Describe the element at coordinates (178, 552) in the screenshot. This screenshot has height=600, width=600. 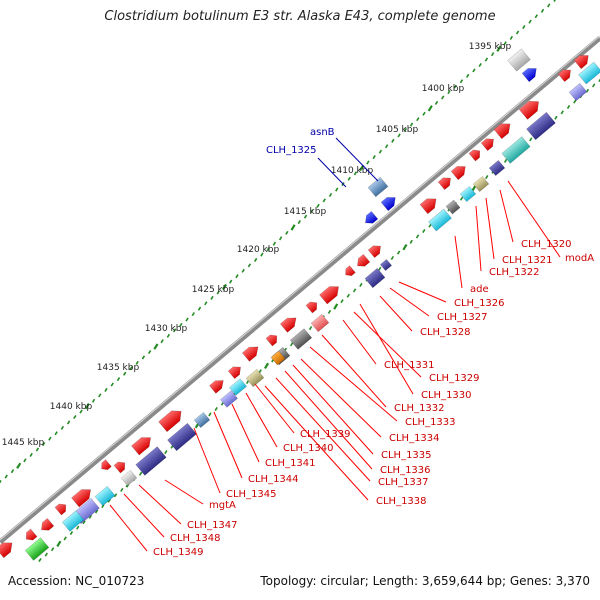
I see `gene-label: CLH_1349` at that location.